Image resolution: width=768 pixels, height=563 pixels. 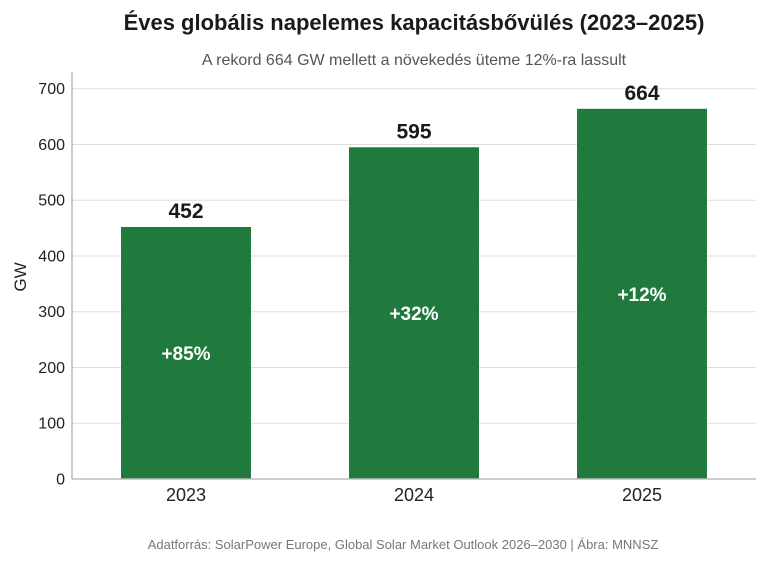 I want to click on growth-label: +85%, so click(x=185, y=354).